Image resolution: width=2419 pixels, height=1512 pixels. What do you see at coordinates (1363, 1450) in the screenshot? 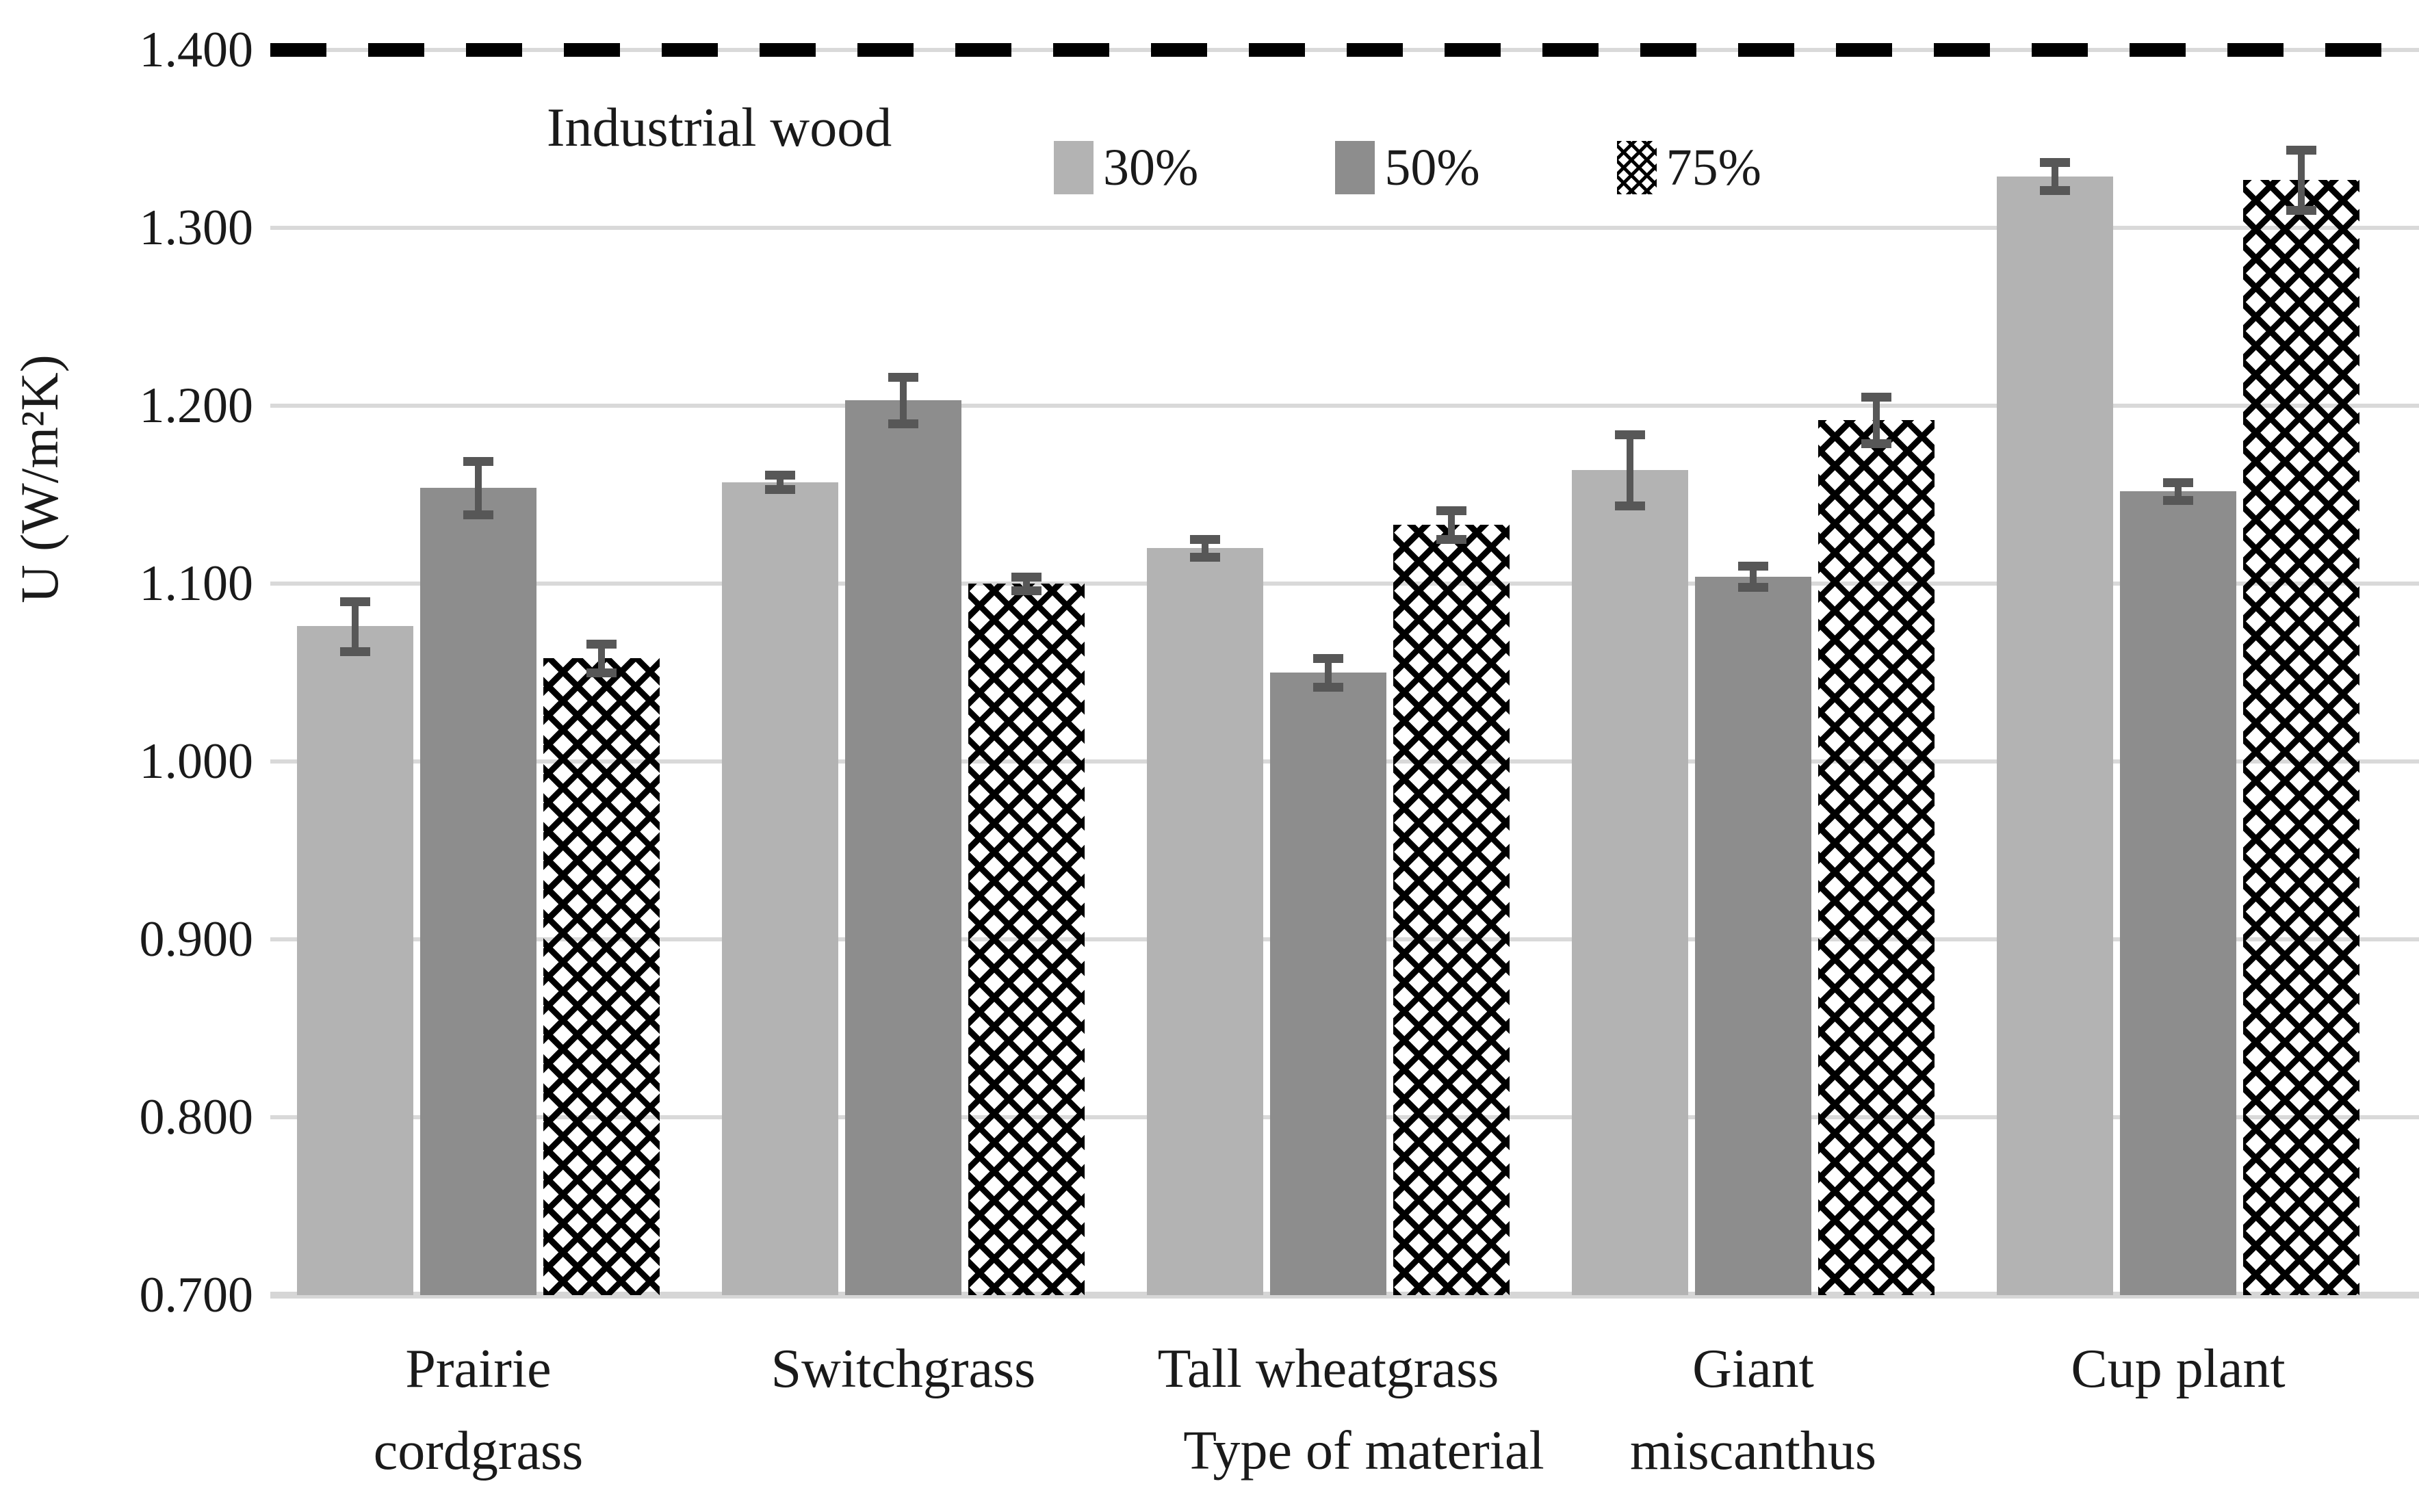
I see `x-axis-title: Type of material` at bounding box center [1363, 1450].